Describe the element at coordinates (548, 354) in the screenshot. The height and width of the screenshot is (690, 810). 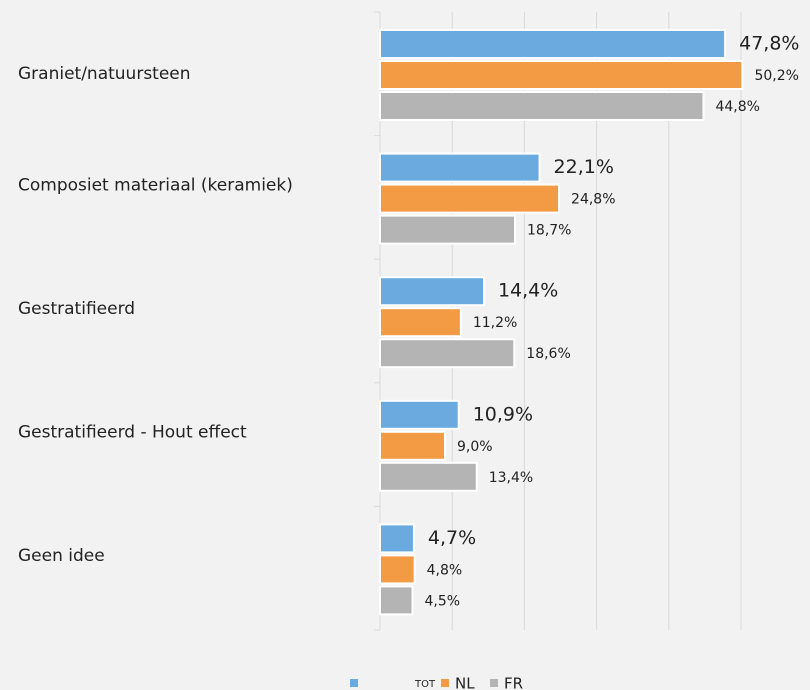
I see `value-label: 18,6%` at that location.